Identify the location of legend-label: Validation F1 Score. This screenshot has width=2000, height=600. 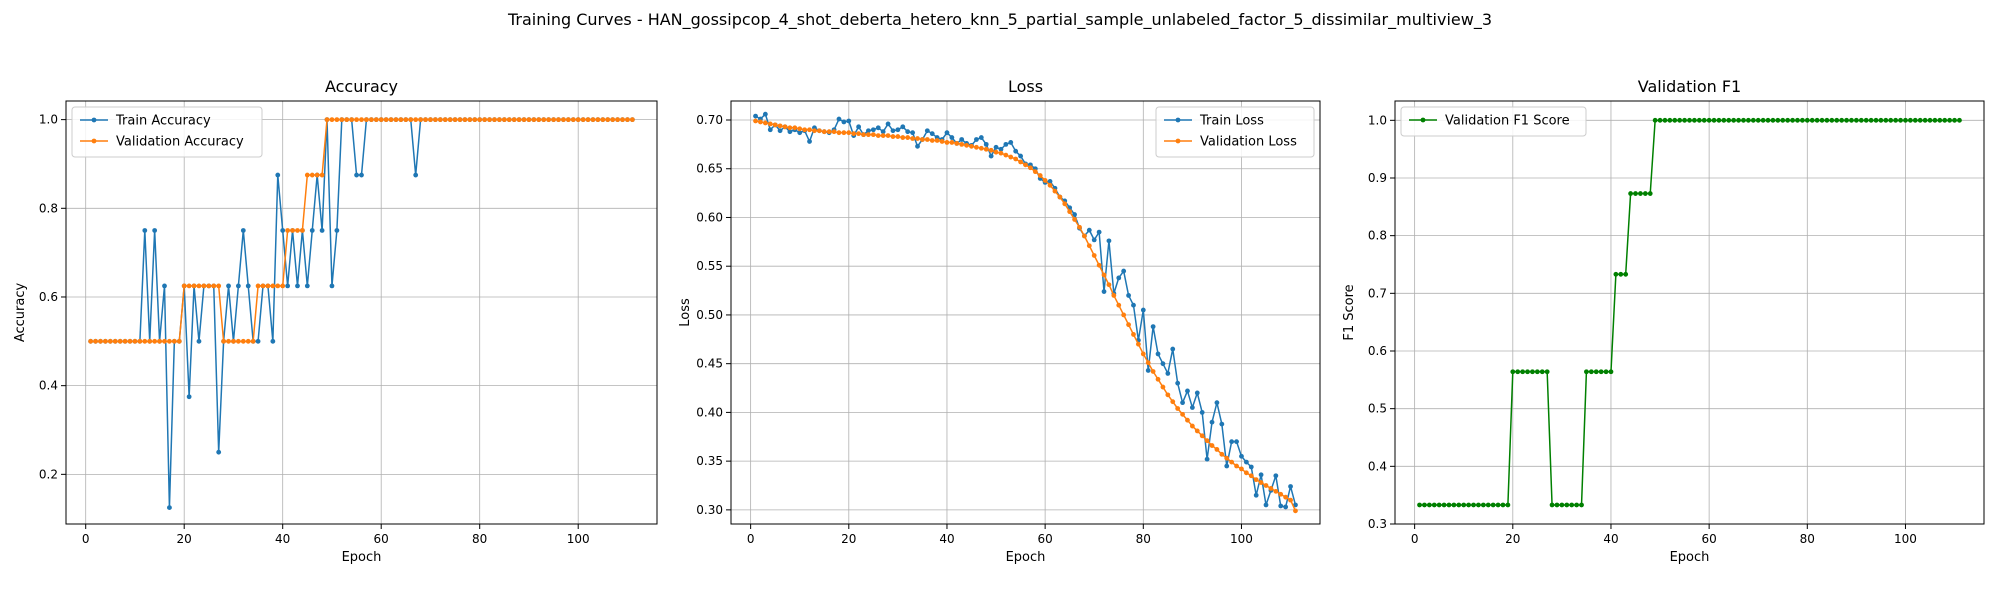
(1507, 121).